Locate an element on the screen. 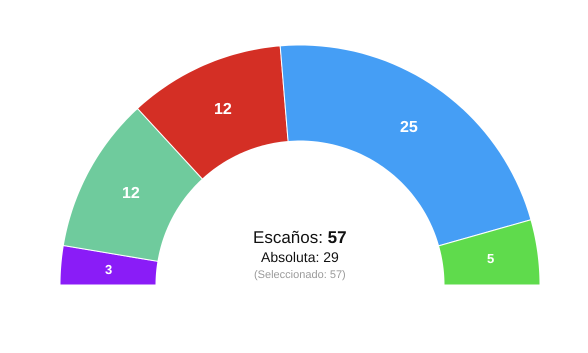  text: Absoluta: 29 is located at coordinates (300, 257).